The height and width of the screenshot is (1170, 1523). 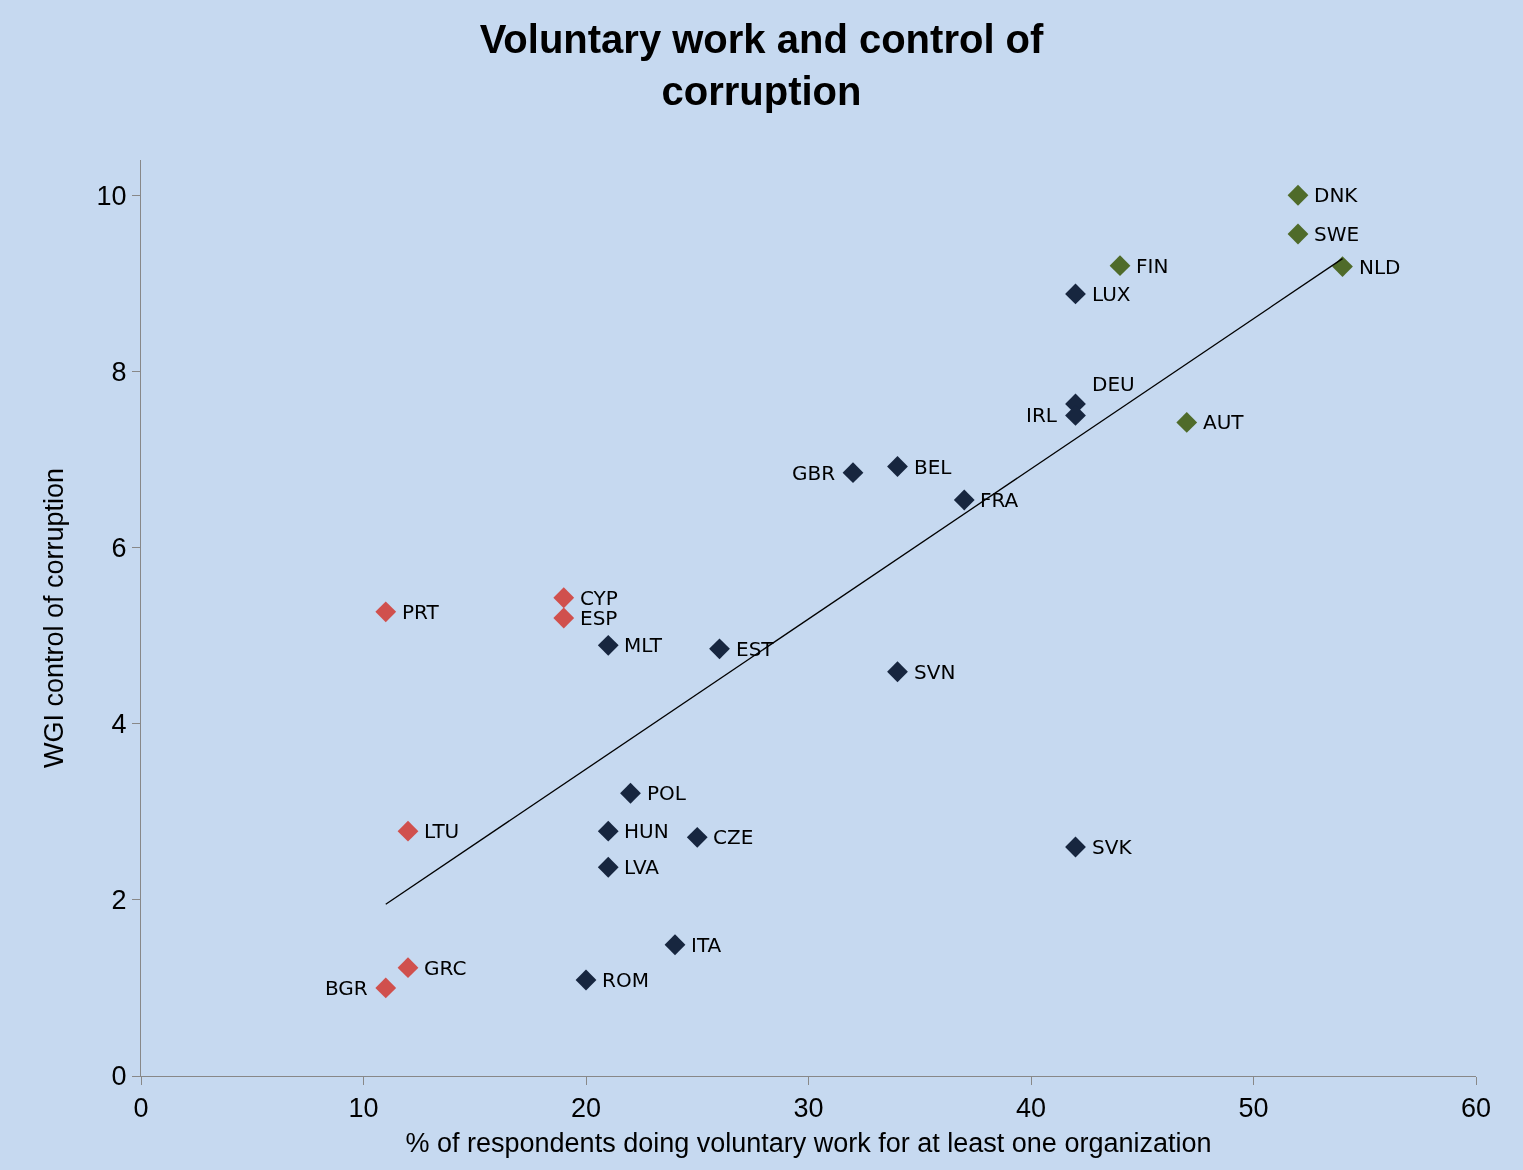 I want to click on y-tick-label: 4, so click(x=119, y=724).